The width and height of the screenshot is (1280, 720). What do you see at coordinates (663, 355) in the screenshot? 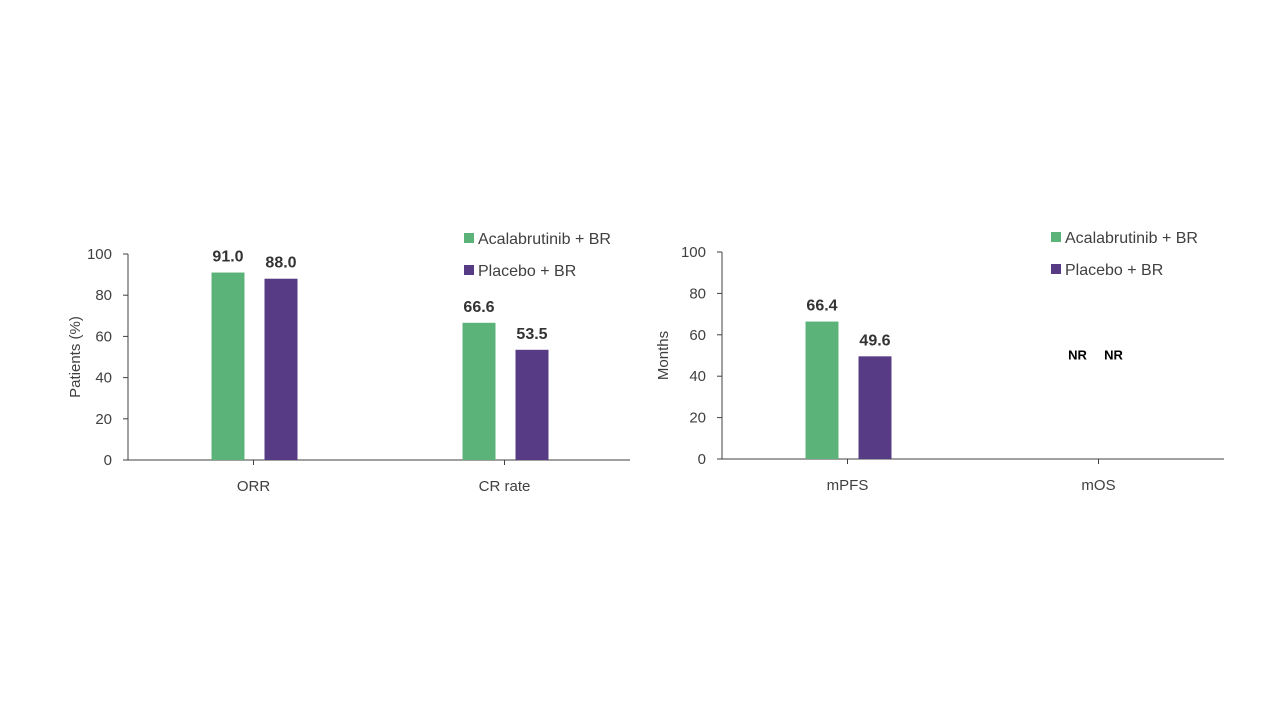
I see `y-axis-label: Months` at bounding box center [663, 355].